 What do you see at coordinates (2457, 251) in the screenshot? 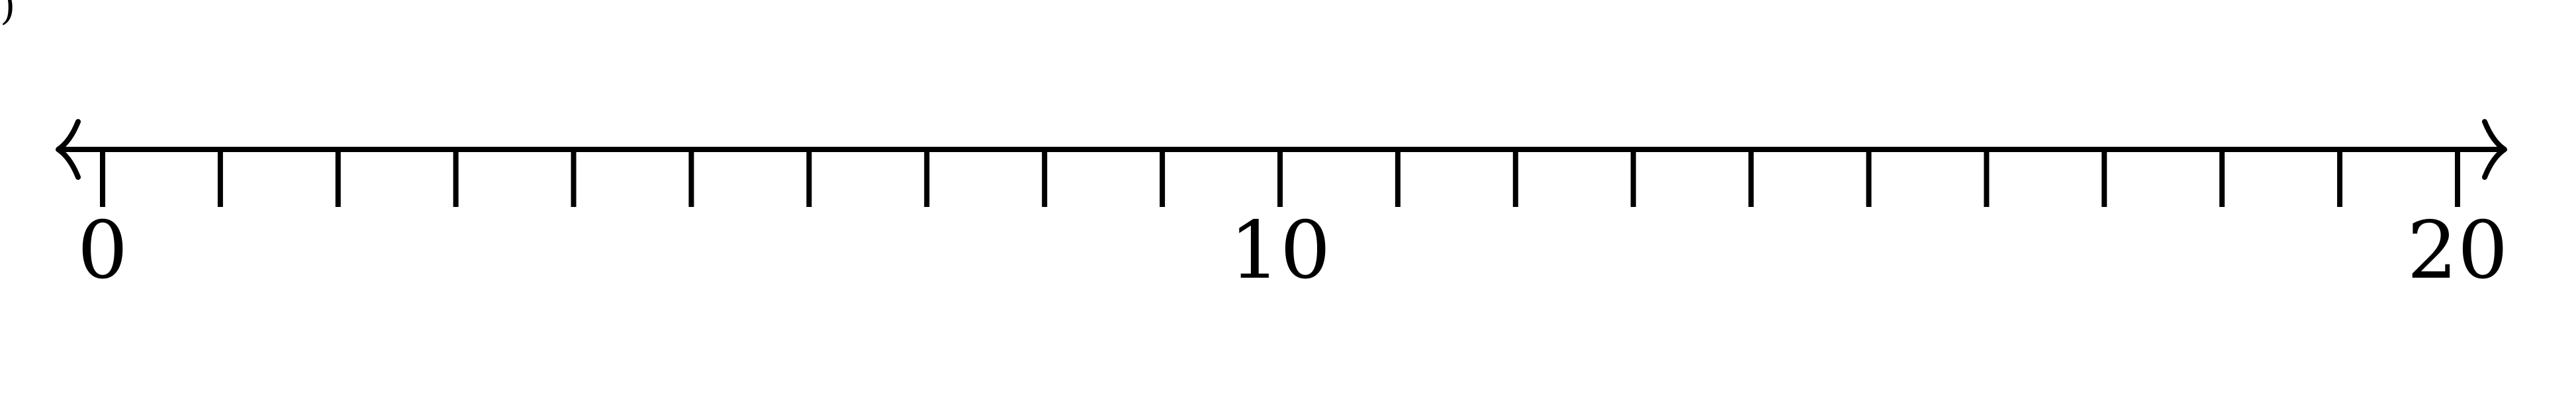
I see `tick-label-20: 20` at bounding box center [2457, 251].